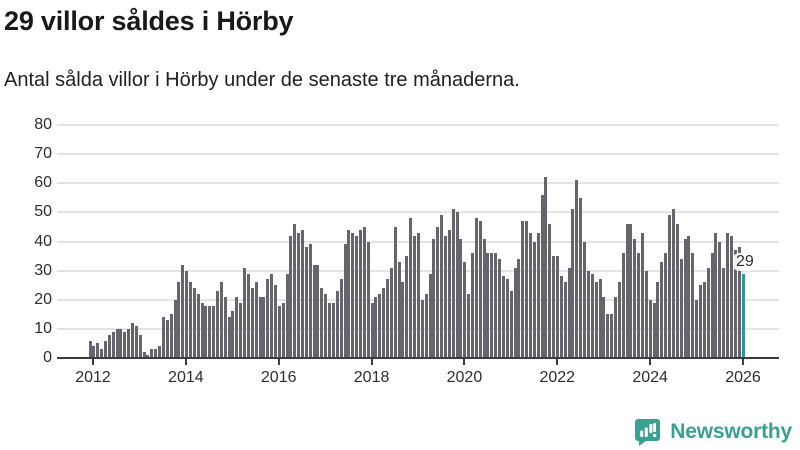 This screenshot has height=450, width=800. I want to click on x-axis-label-2014: 2014, so click(186, 377).